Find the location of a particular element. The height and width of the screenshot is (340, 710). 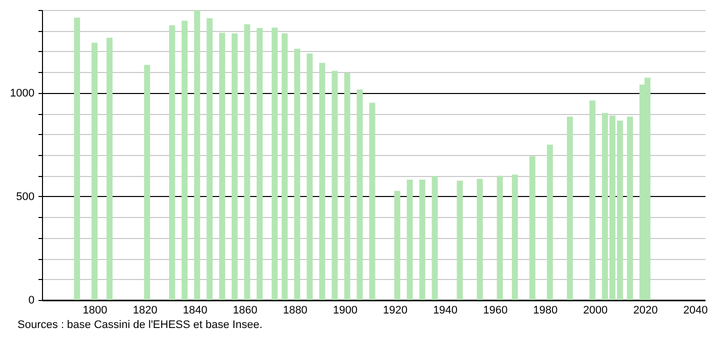

x-tick-label: 2040 is located at coordinates (695, 310).